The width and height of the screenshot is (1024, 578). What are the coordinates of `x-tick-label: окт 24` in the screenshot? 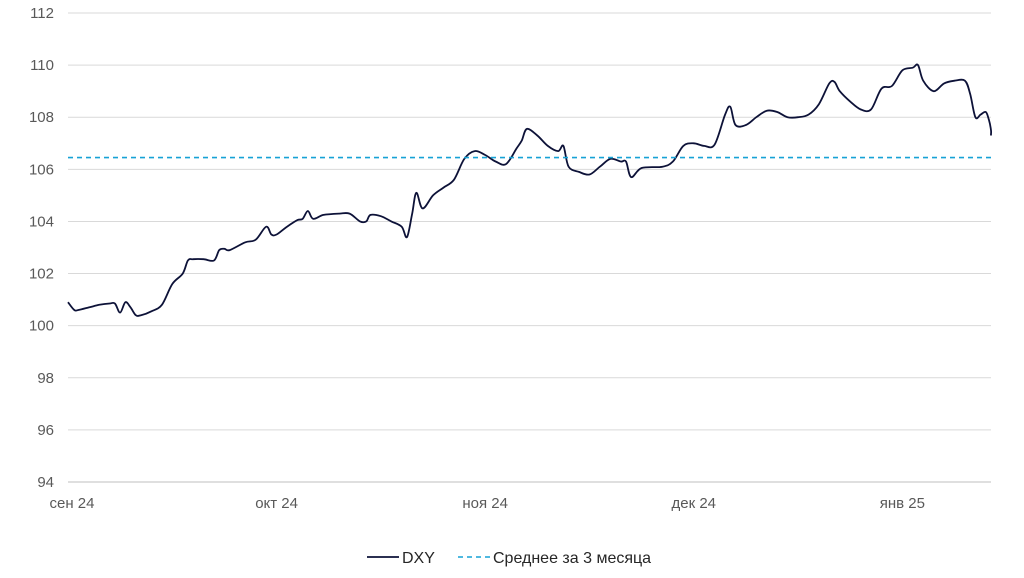 It's located at (276, 503).